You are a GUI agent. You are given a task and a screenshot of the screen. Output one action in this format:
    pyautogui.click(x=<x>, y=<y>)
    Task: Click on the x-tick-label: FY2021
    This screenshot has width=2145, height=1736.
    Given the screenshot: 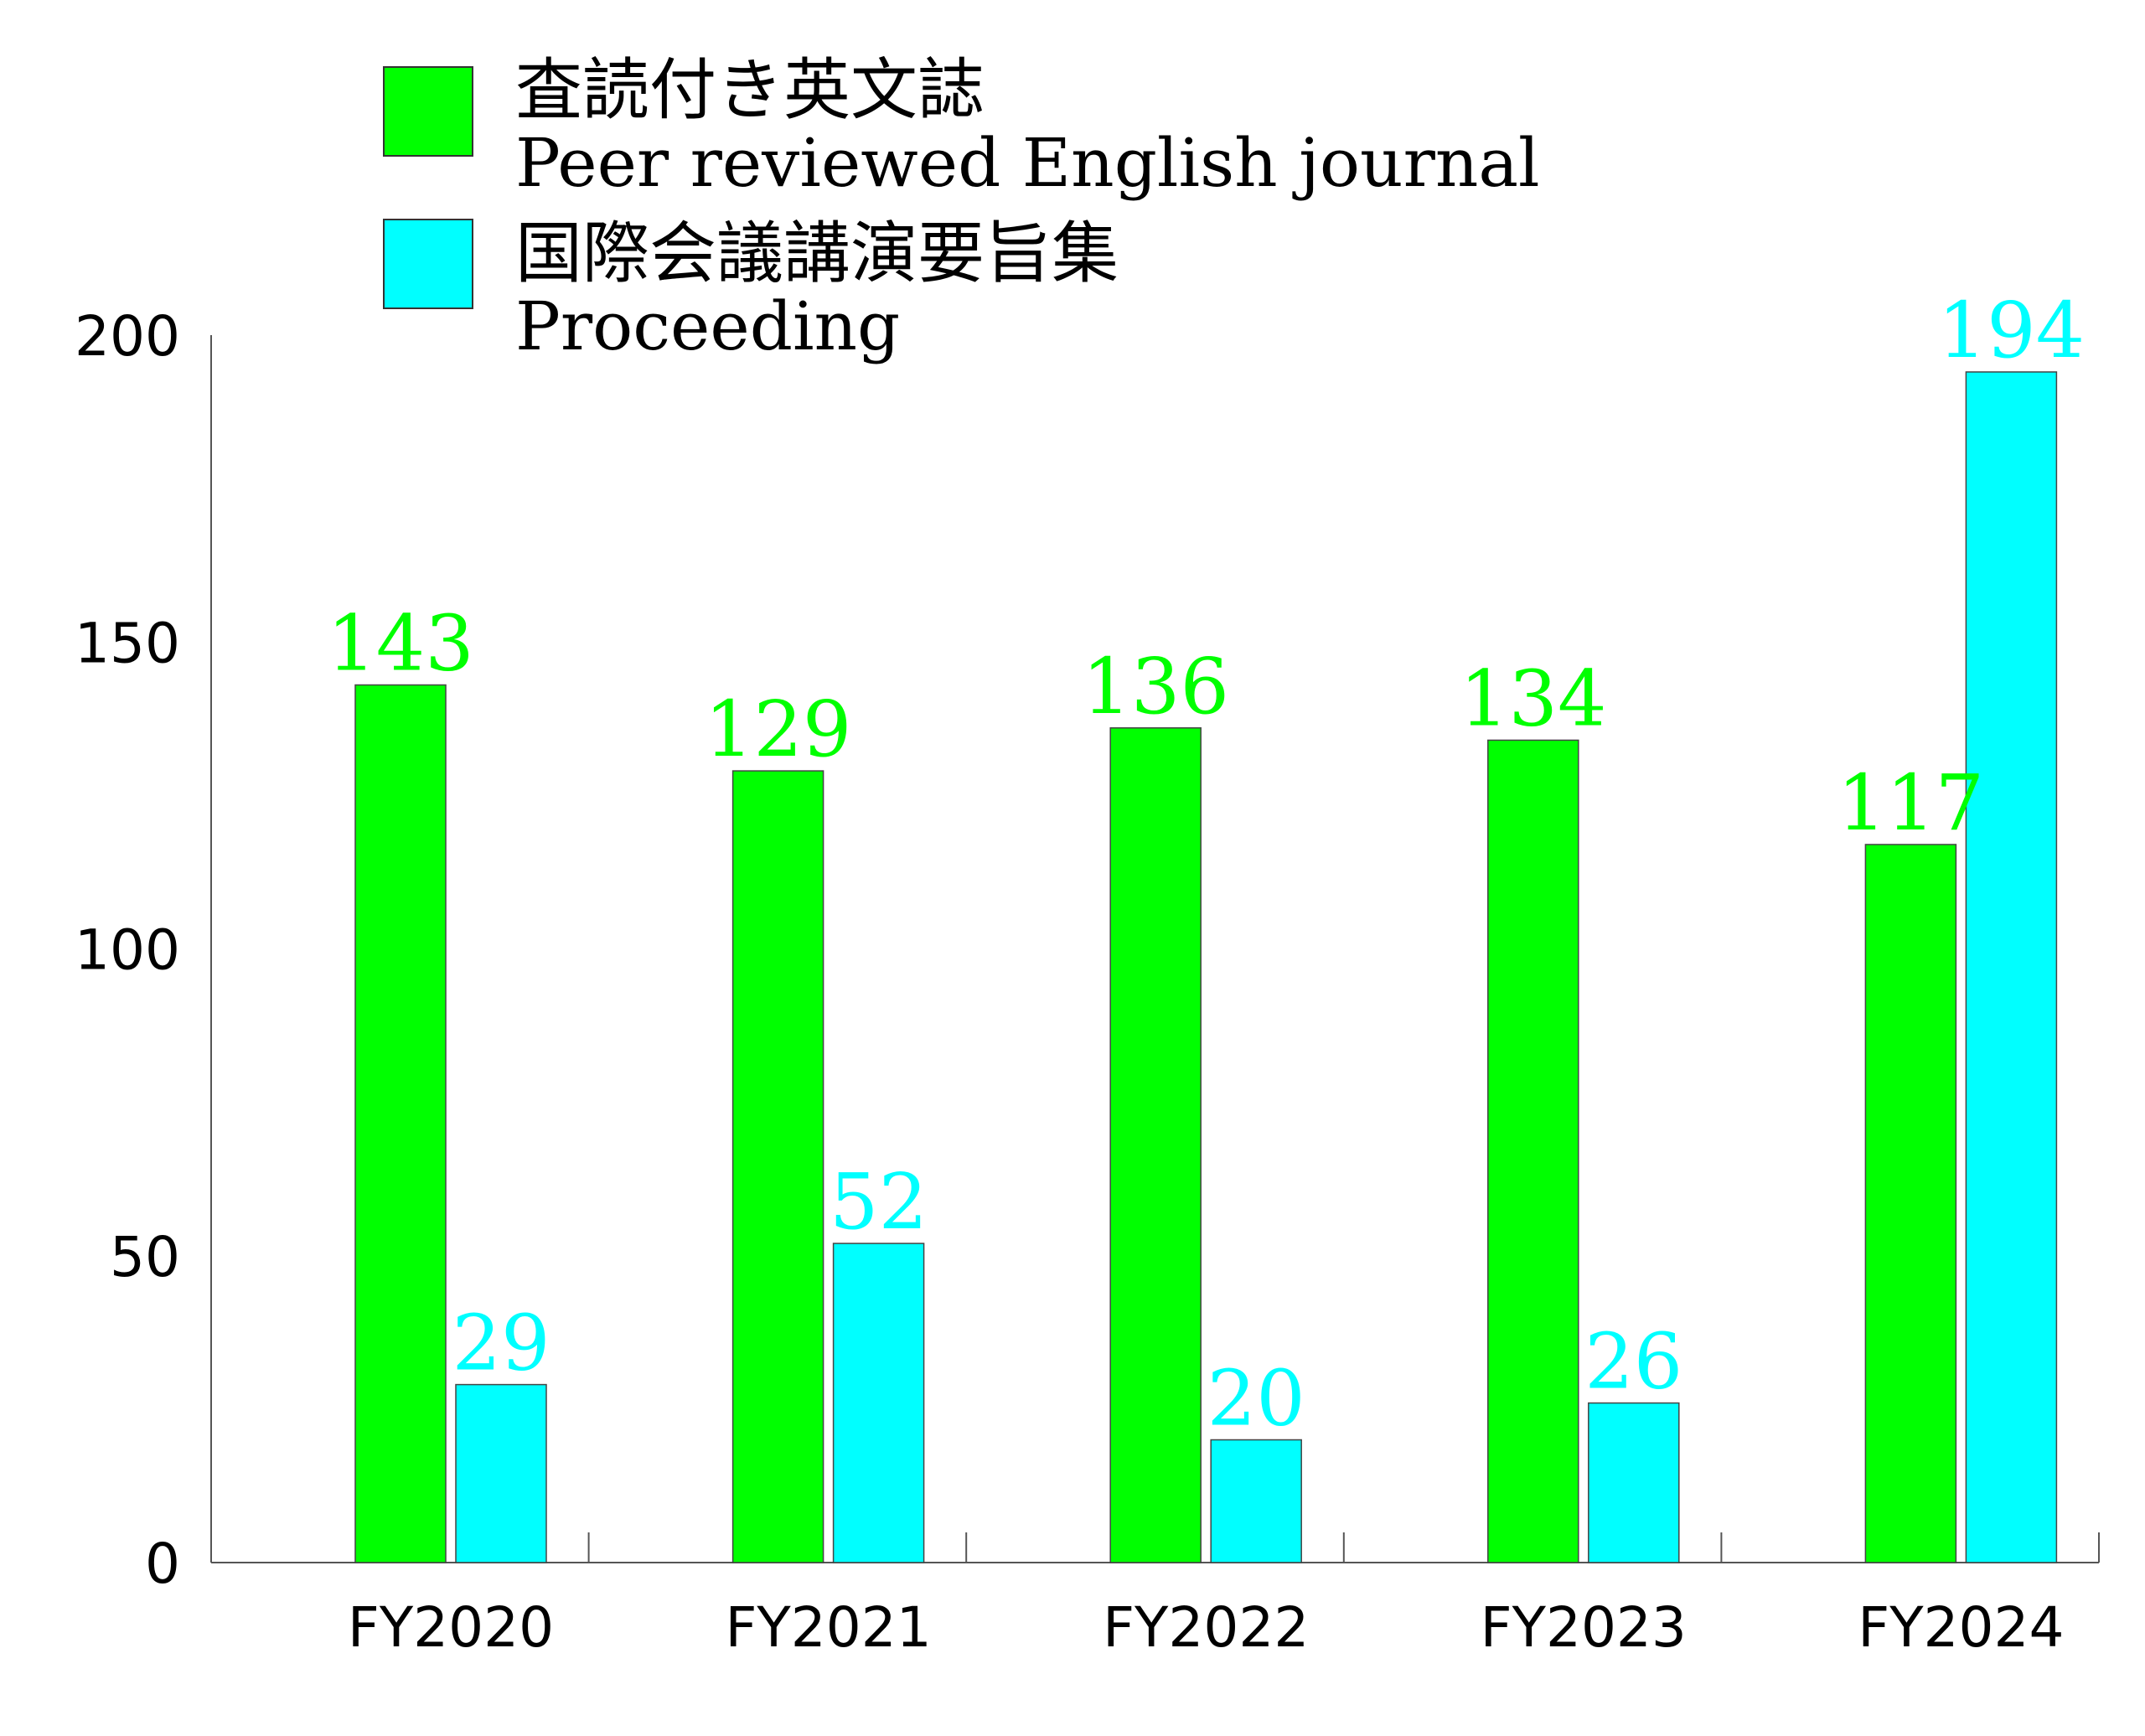 What is the action you would take?
    pyautogui.click(x=828, y=1627)
    